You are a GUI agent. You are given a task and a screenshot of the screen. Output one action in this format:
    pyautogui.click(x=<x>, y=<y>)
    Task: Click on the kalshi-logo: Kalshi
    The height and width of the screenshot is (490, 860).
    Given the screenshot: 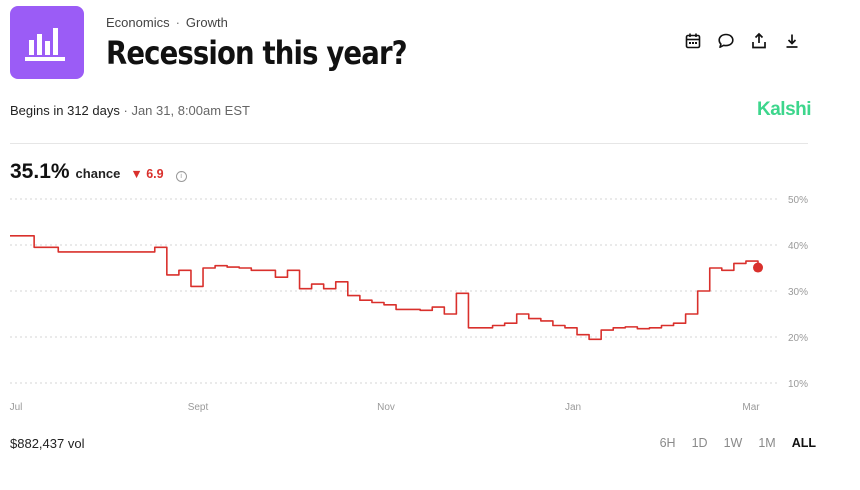 What is the action you would take?
    pyautogui.click(x=784, y=109)
    